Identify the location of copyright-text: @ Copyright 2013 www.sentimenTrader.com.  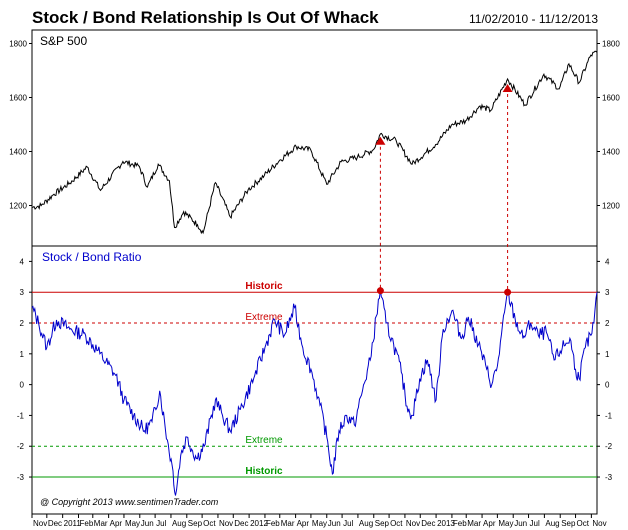
(129, 502).